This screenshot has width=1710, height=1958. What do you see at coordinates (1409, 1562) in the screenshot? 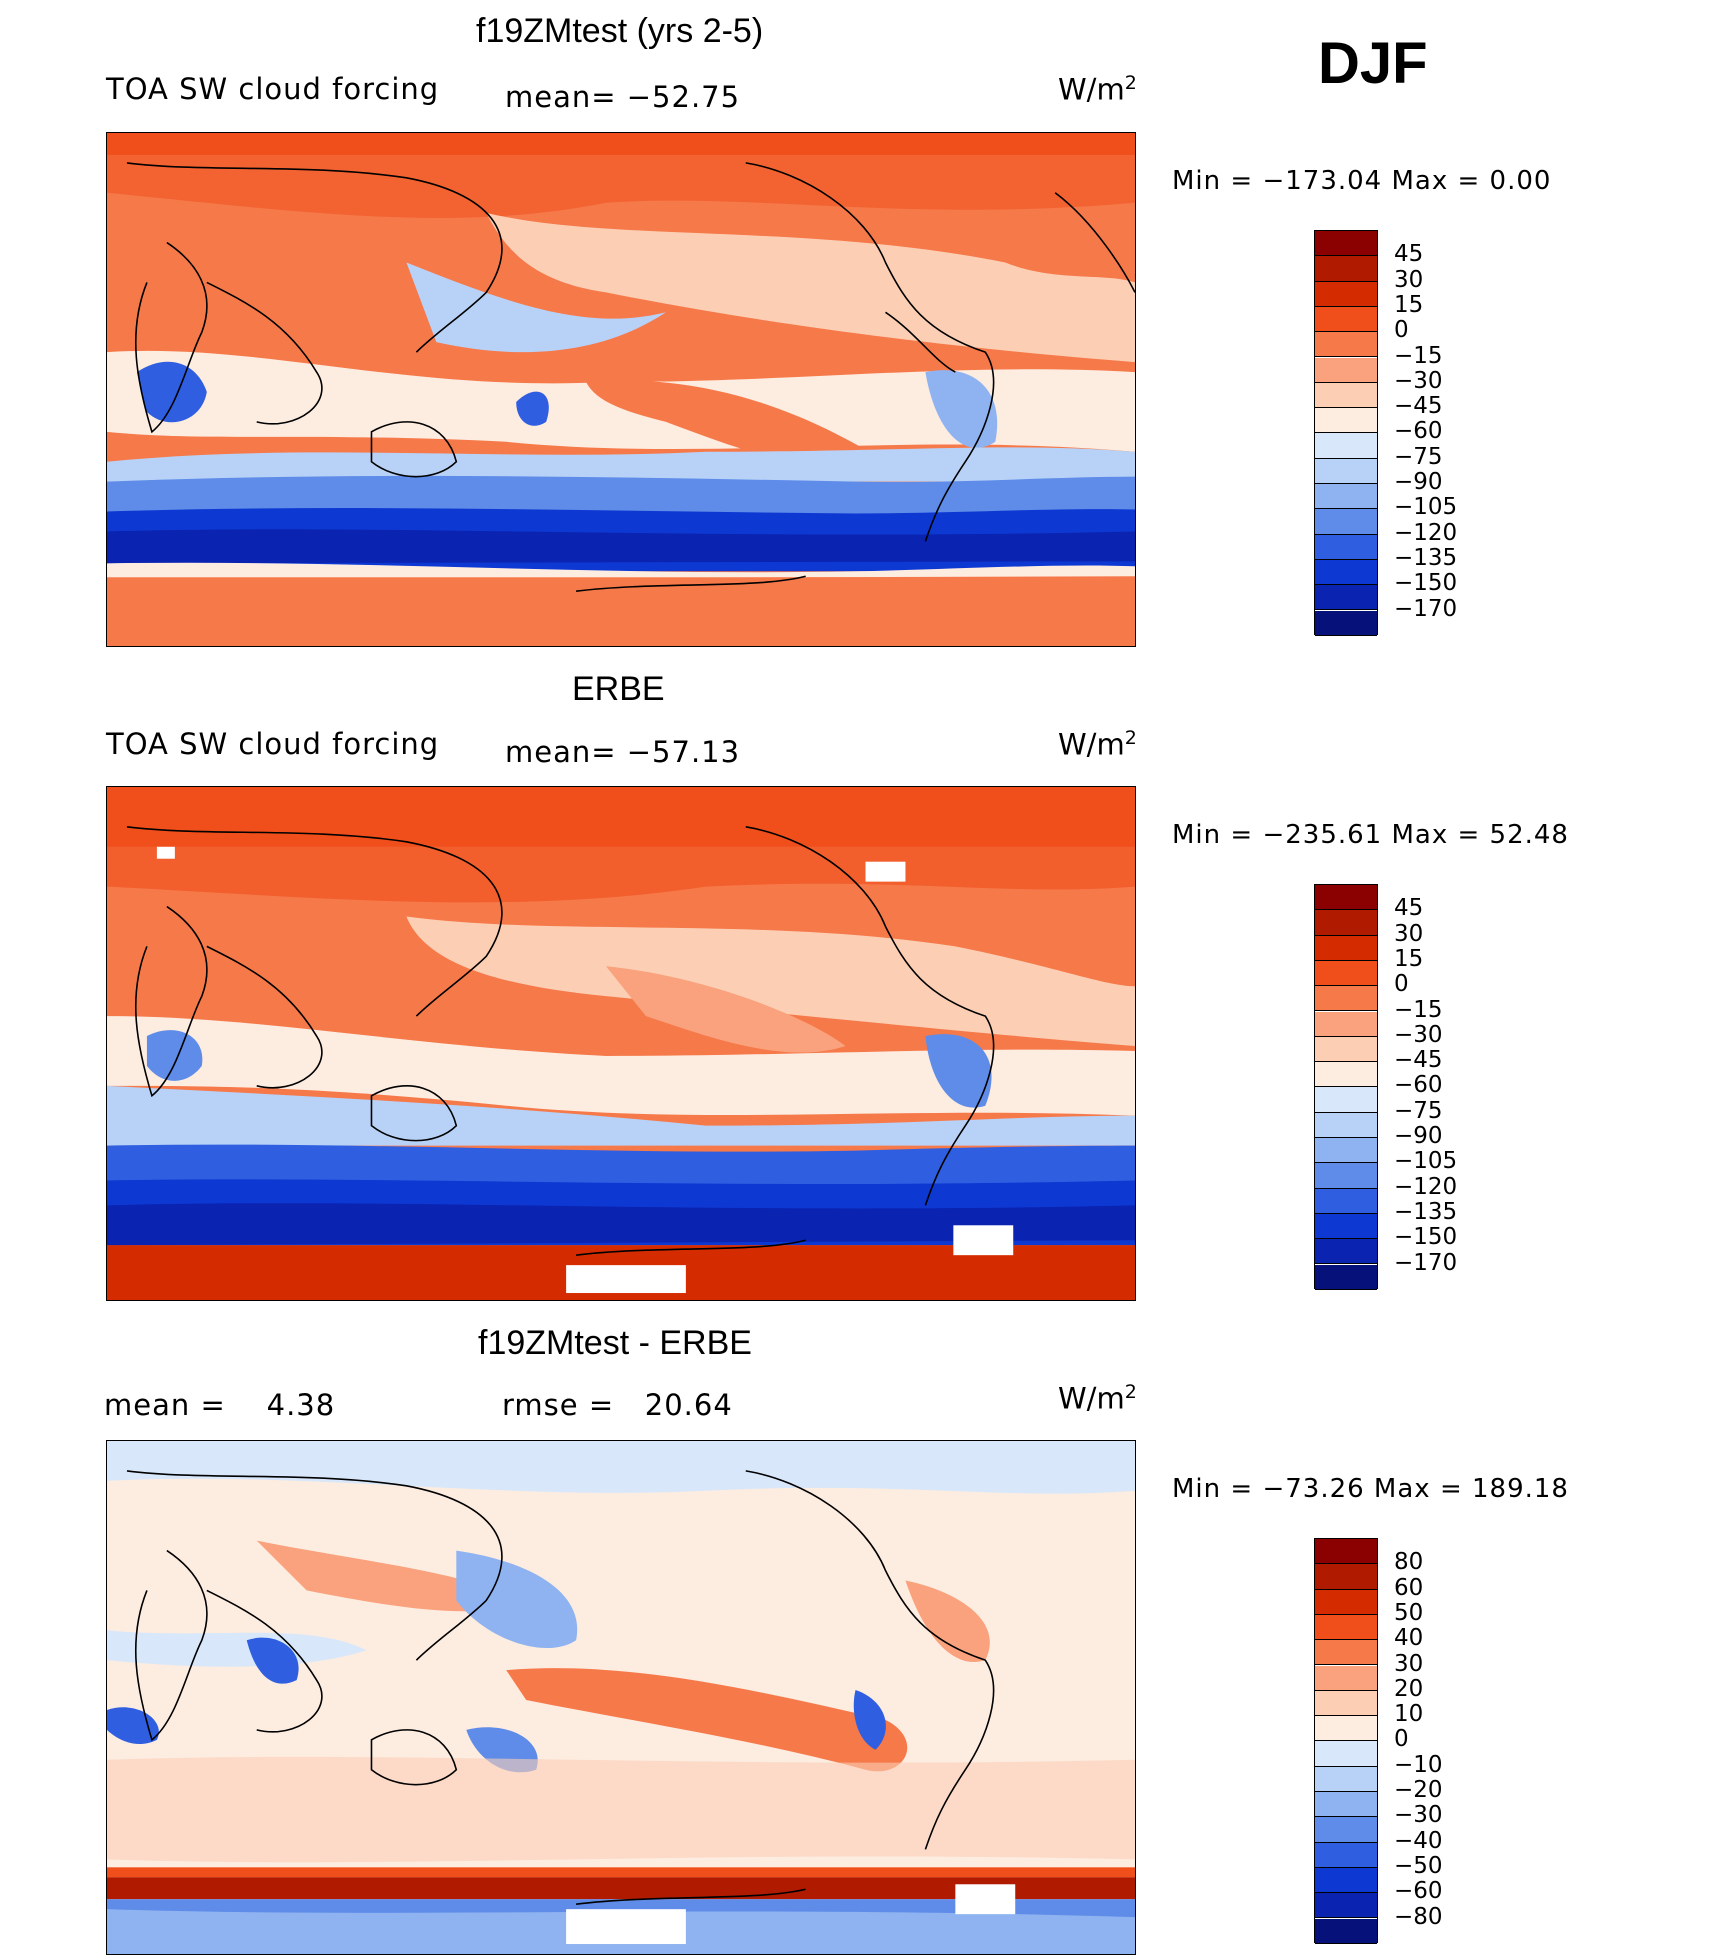
I see `colorbar-level-label: 80` at bounding box center [1409, 1562].